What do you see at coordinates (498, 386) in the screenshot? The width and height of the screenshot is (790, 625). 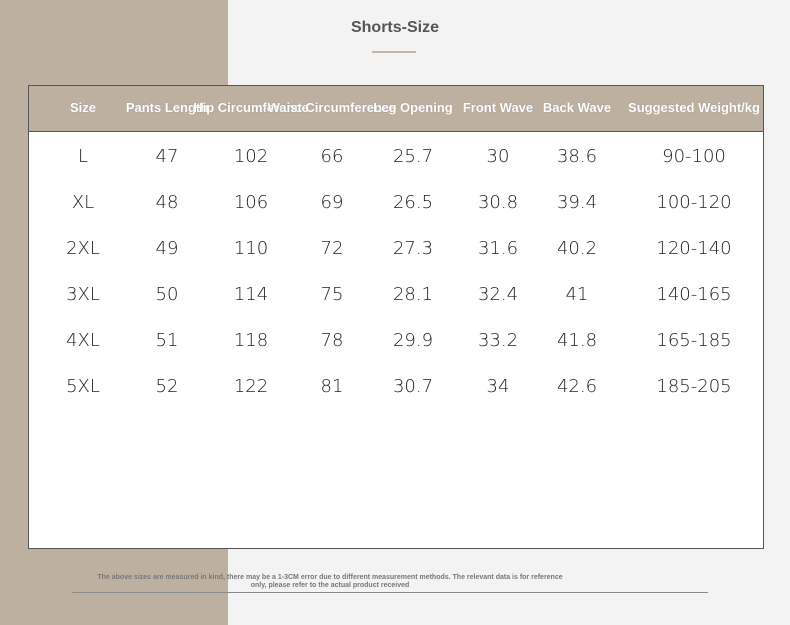 I see `table-cell: 34` at bounding box center [498, 386].